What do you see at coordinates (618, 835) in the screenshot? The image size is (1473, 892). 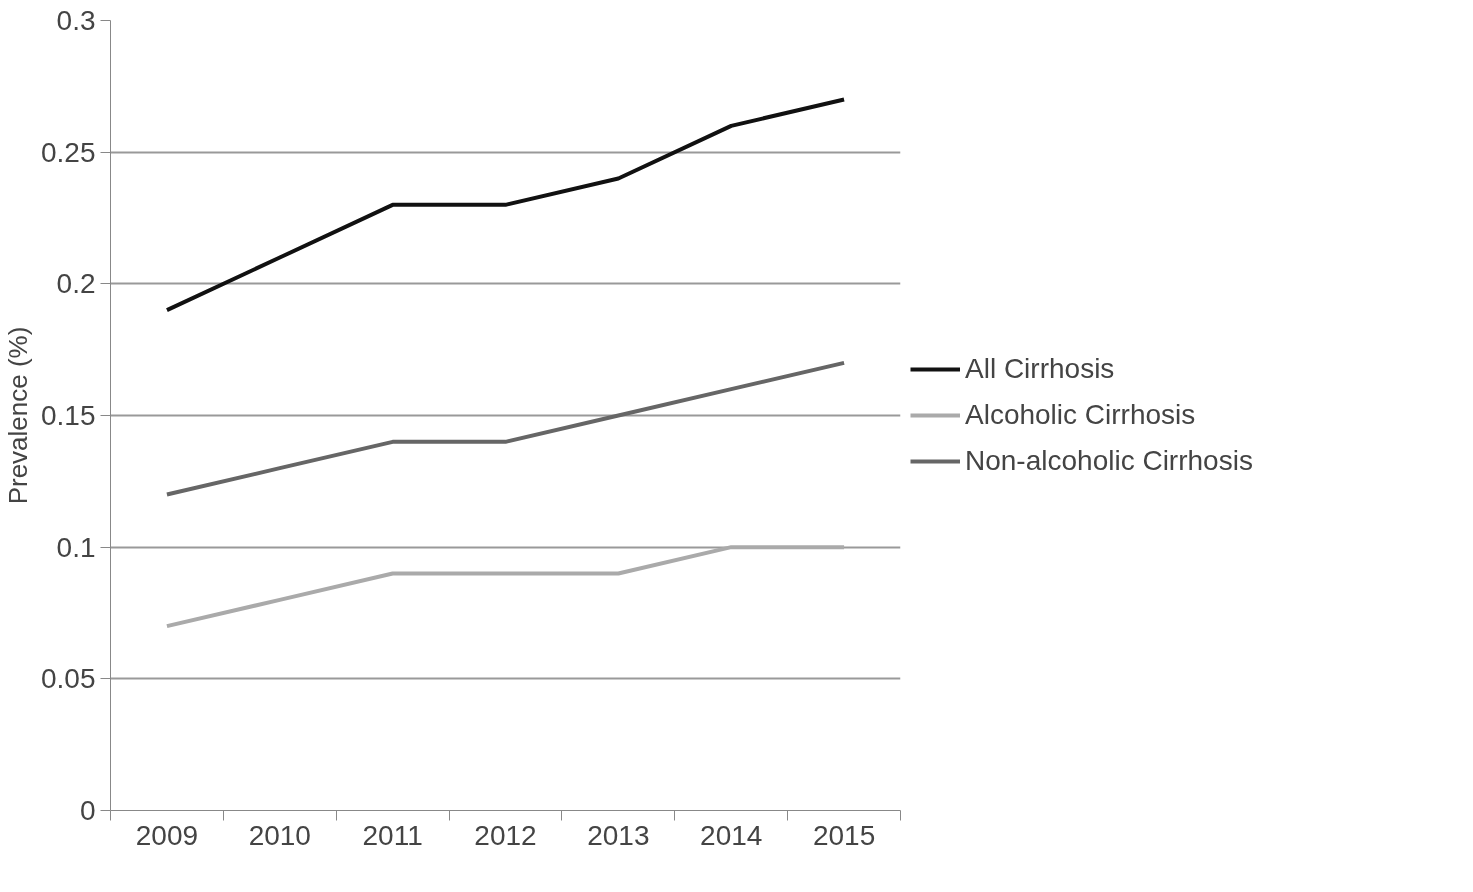 I see `x-tick-label: 2013` at bounding box center [618, 835].